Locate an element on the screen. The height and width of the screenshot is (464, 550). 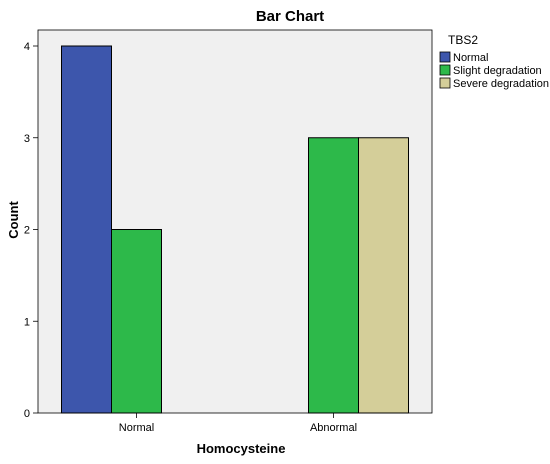
y-tick-label: 3 is located at coordinates (27, 139).